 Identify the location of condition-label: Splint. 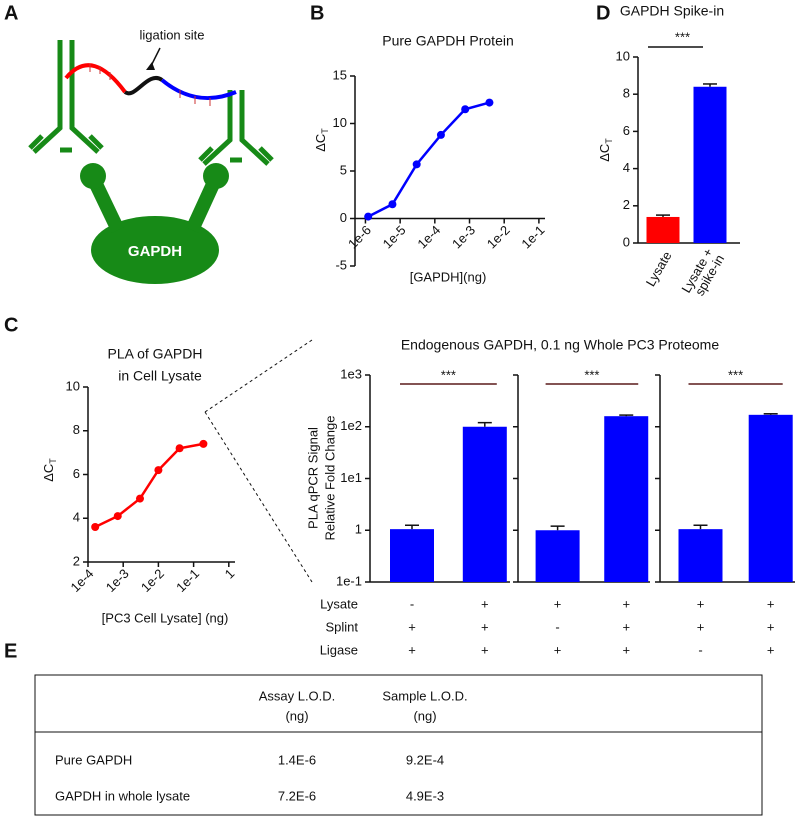
(341, 626).